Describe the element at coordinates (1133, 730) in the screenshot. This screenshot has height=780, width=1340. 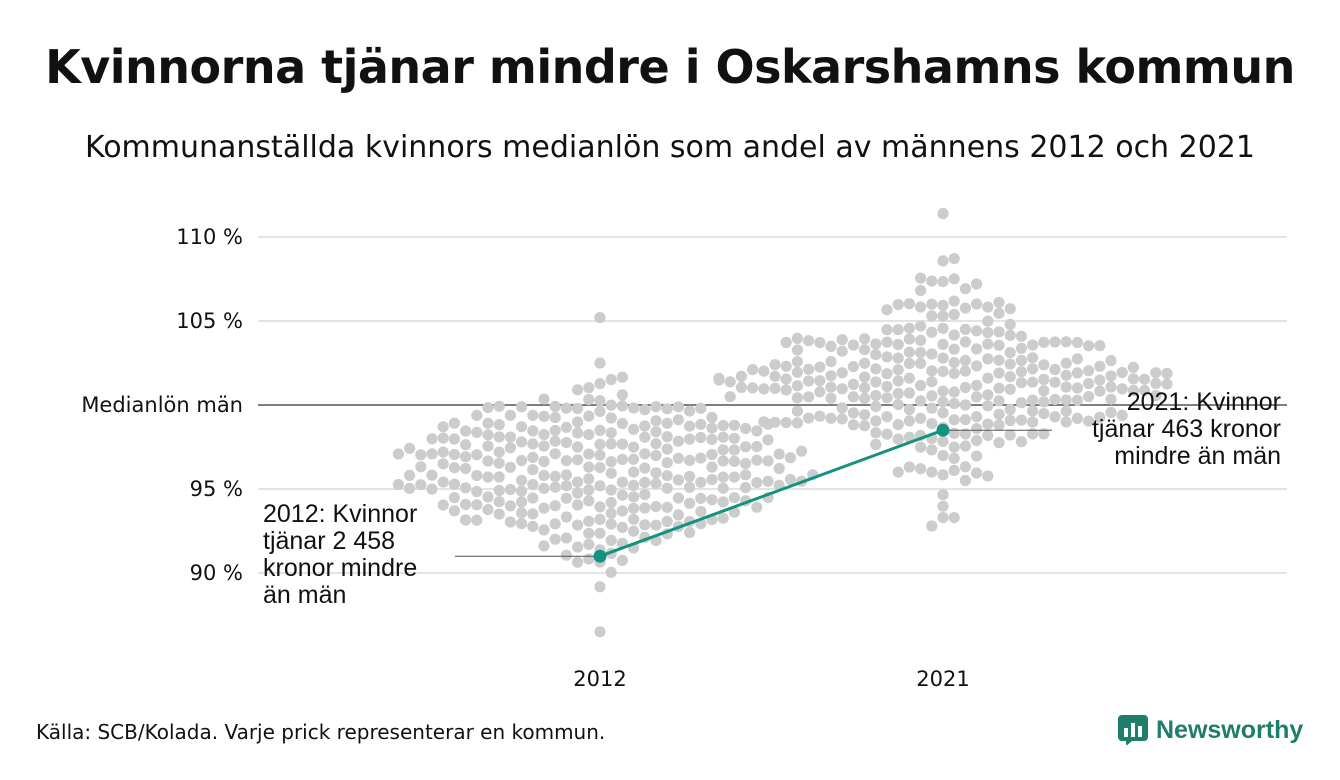
I see `newsworthy-logo-icon` at that location.